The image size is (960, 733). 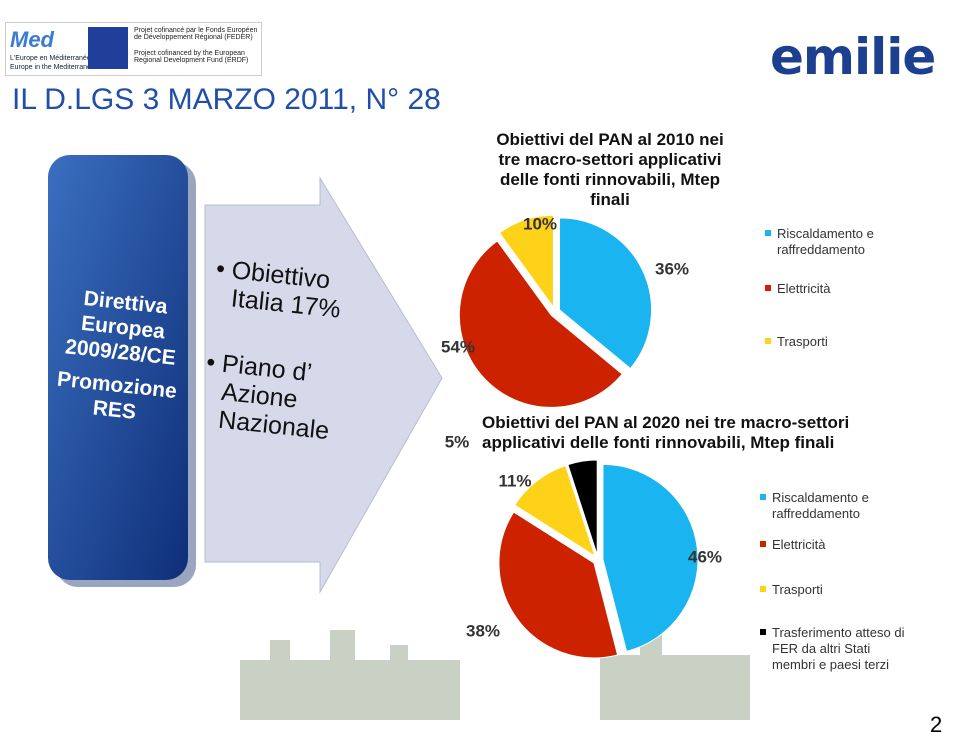 I want to click on page-number: 2, so click(x=936, y=722).